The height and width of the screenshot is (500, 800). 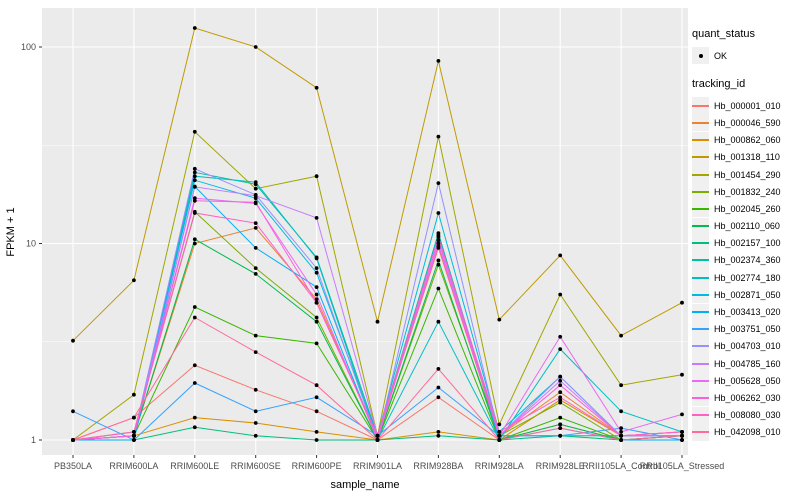 What do you see at coordinates (194, 466) in the screenshot?
I see `x-tick-label: RRIM600LE` at bounding box center [194, 466].